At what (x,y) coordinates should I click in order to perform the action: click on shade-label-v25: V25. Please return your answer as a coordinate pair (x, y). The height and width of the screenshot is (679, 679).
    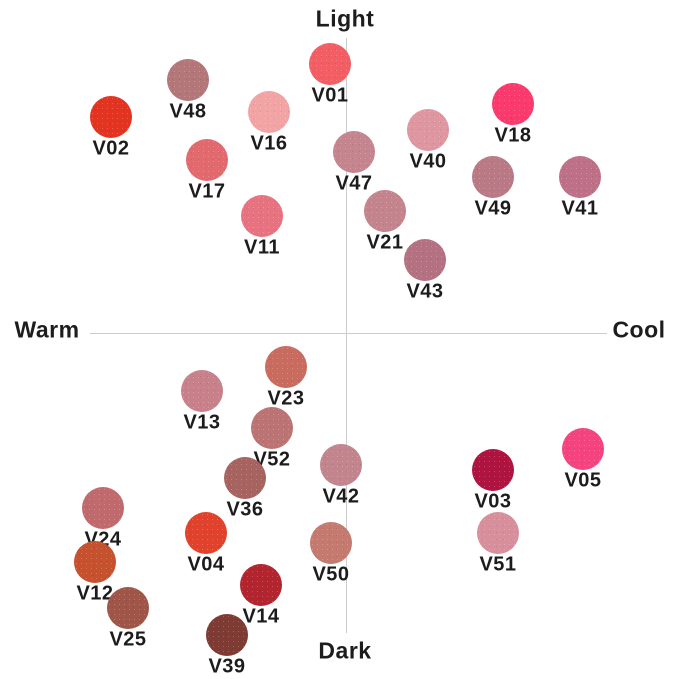
    Looking at the image, I should click on (128, 639).